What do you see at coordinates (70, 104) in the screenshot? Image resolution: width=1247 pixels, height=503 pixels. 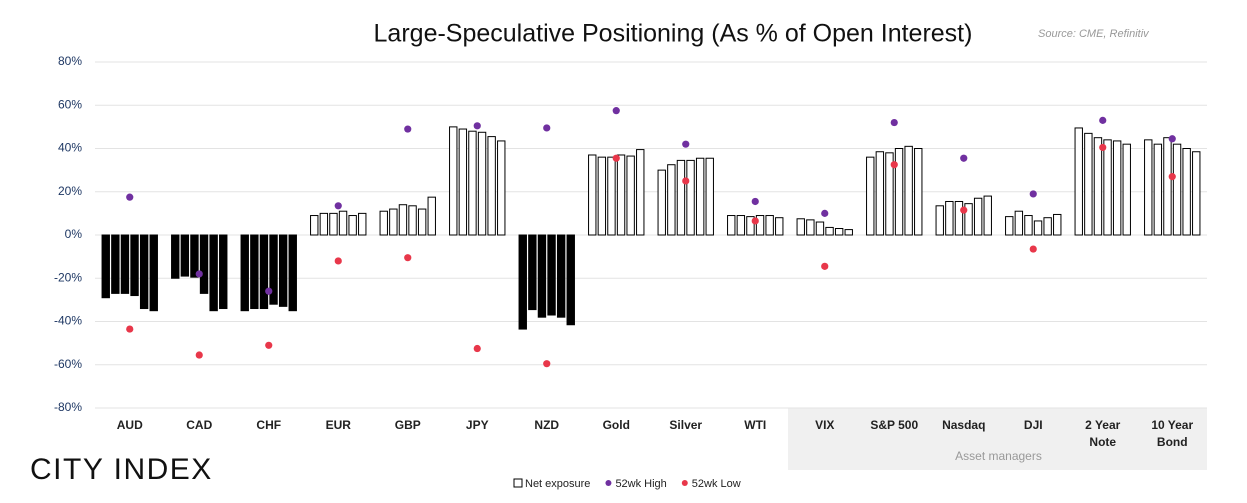 I see `y-tick-label: 60%` at bounding box center [70, 104].